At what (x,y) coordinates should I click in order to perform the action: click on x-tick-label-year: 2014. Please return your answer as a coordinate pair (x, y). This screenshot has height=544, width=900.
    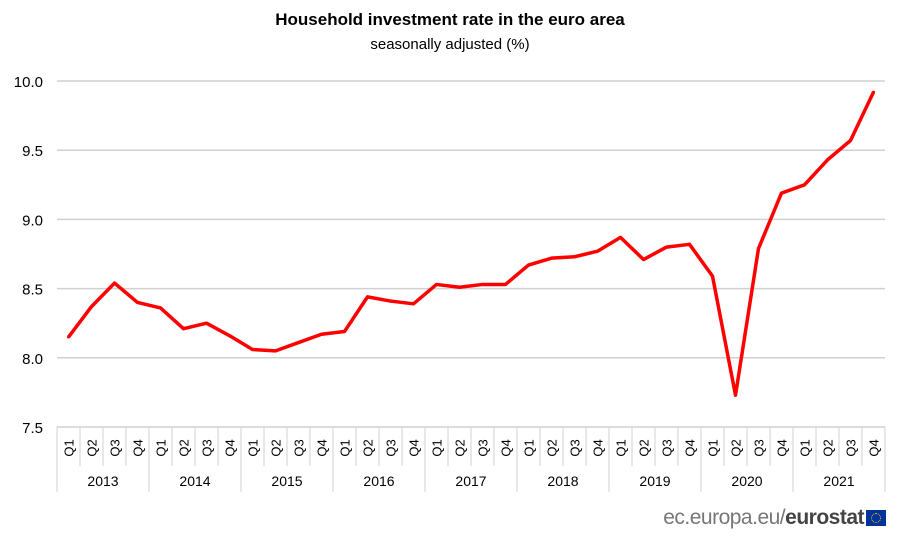
    Looking at the image, I should click on (194, 481).